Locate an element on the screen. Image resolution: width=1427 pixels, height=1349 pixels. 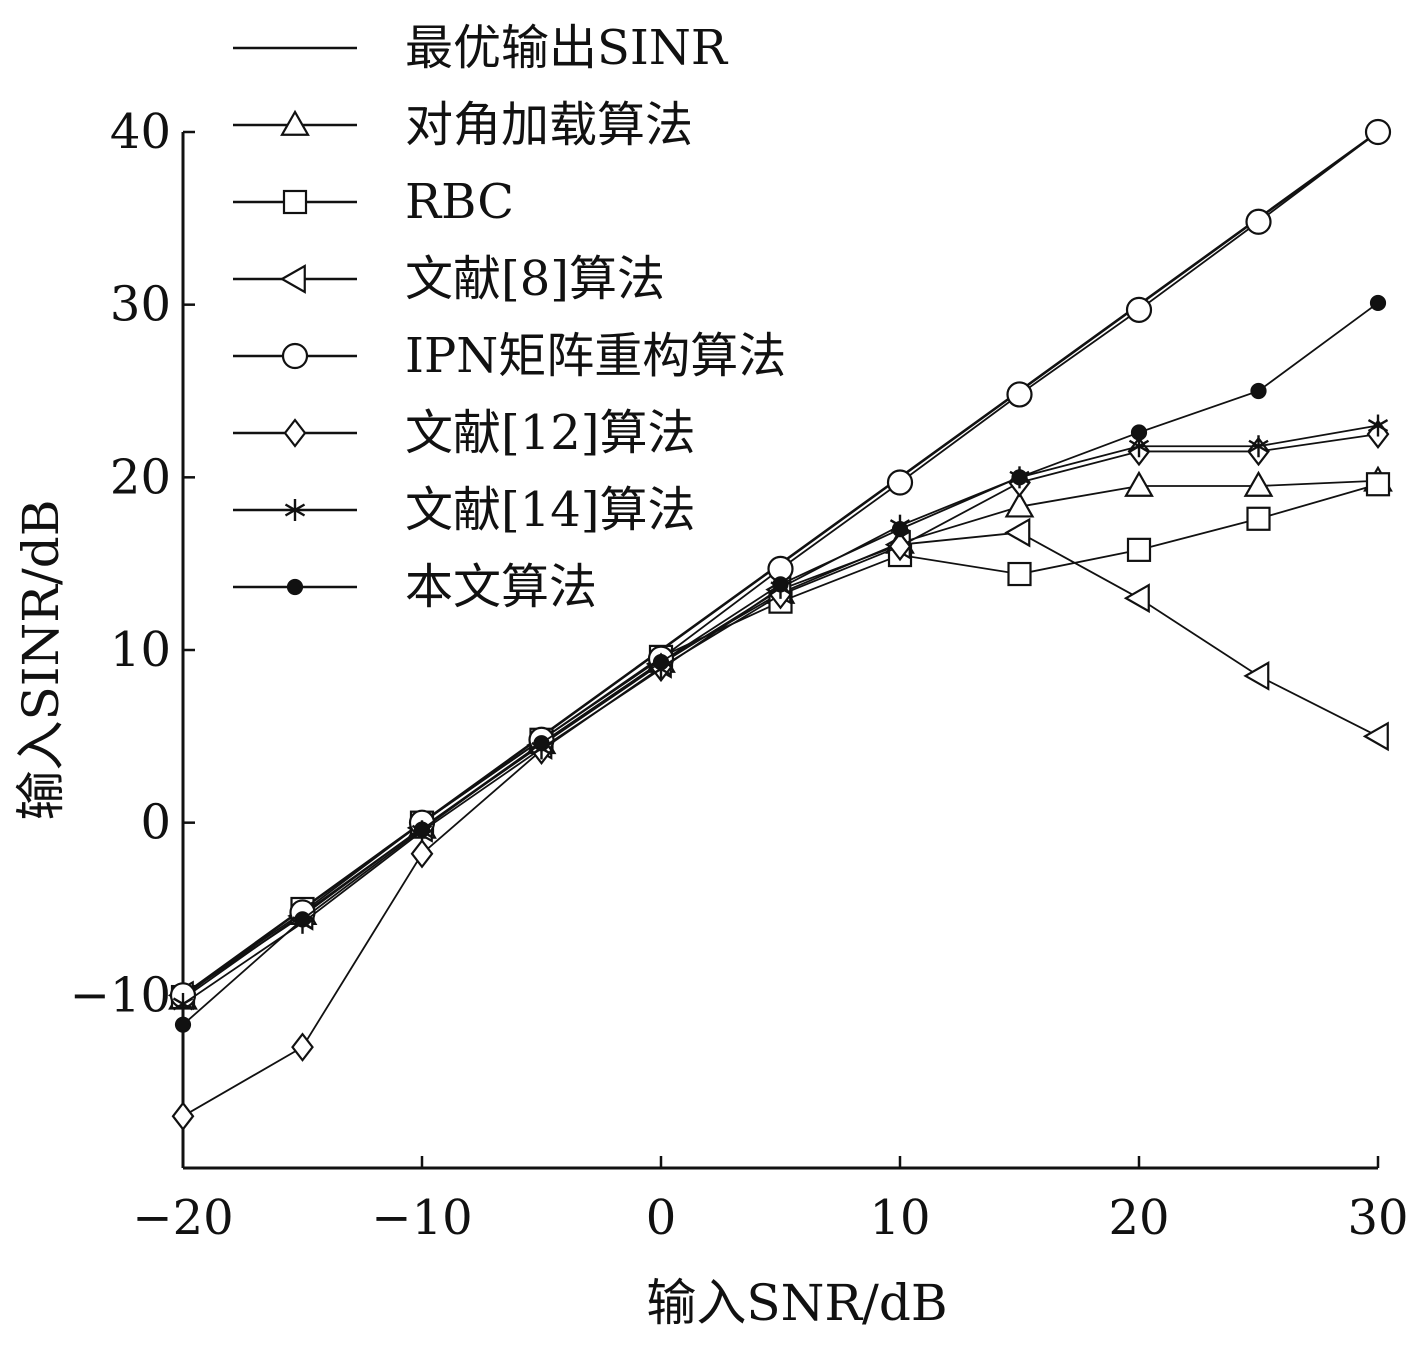
legend-label: RBC is located at coordinates (459, 202).